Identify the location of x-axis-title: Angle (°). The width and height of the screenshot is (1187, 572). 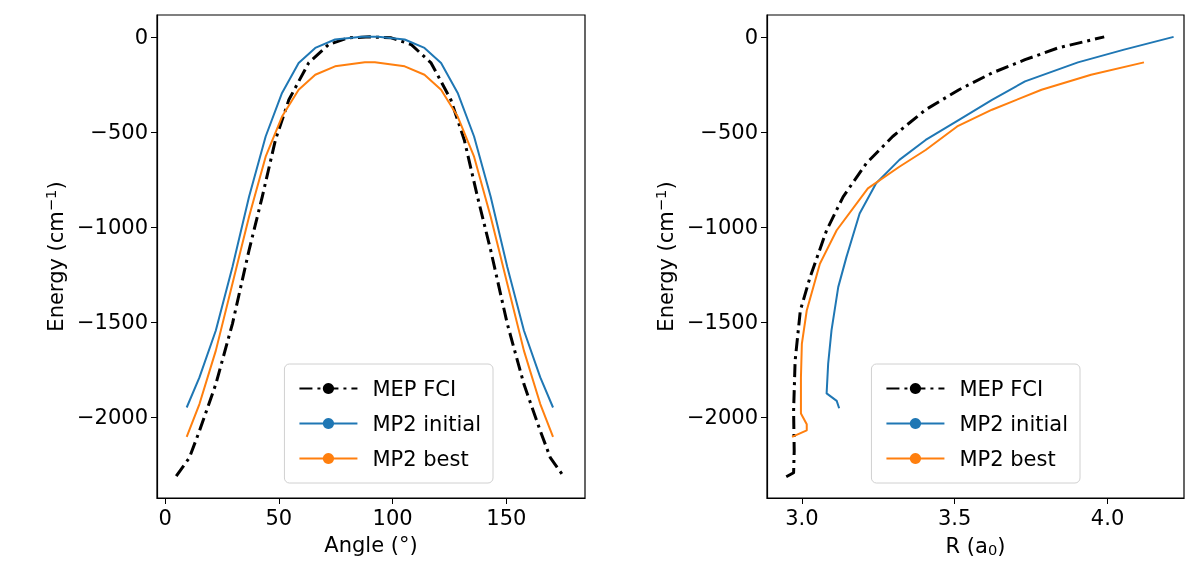
(371, 544).